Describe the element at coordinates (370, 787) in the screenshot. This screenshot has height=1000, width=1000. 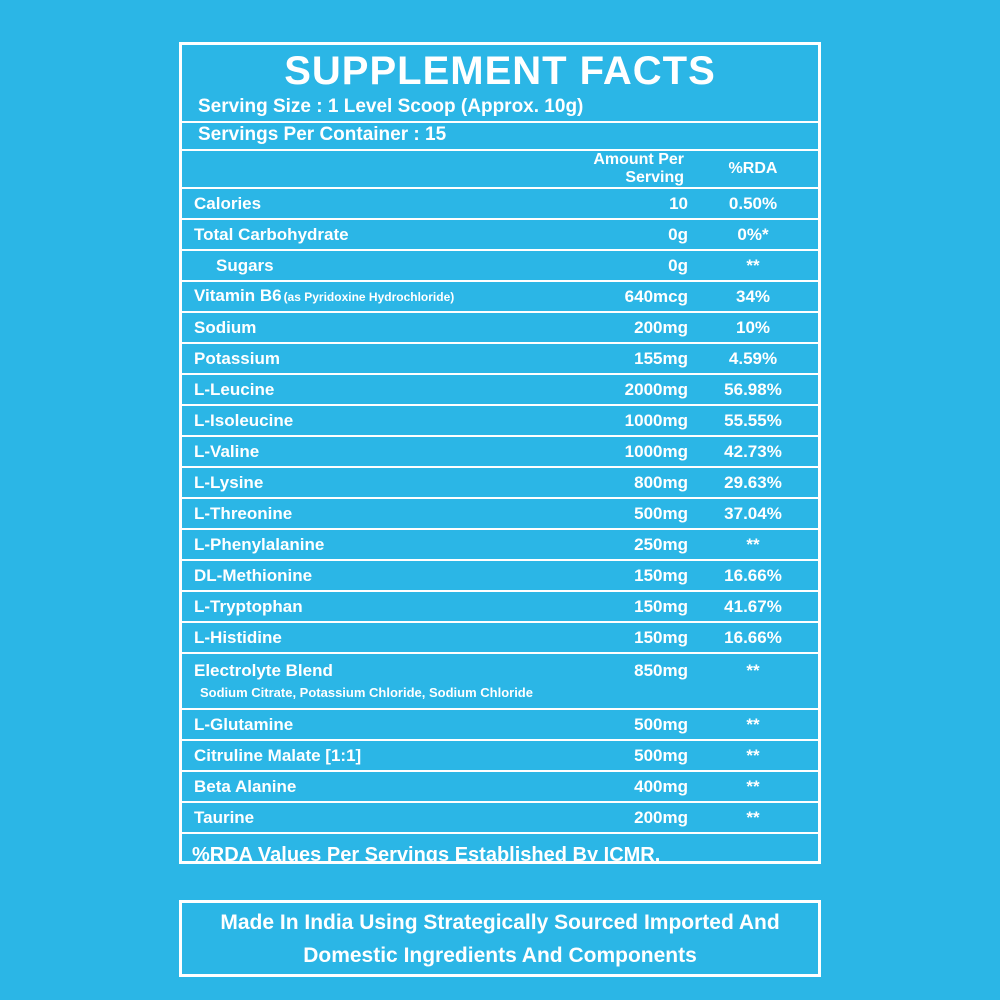
I see `row-name-cell: Beta Alanine` at that location.